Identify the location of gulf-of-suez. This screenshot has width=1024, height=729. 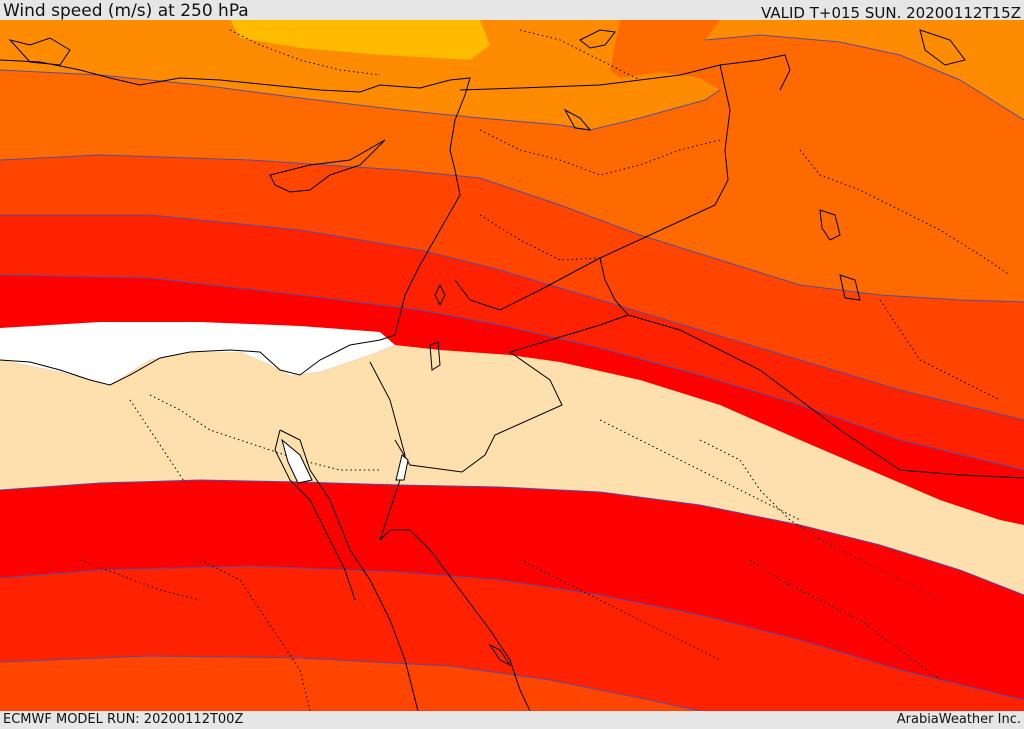
(297, 461).